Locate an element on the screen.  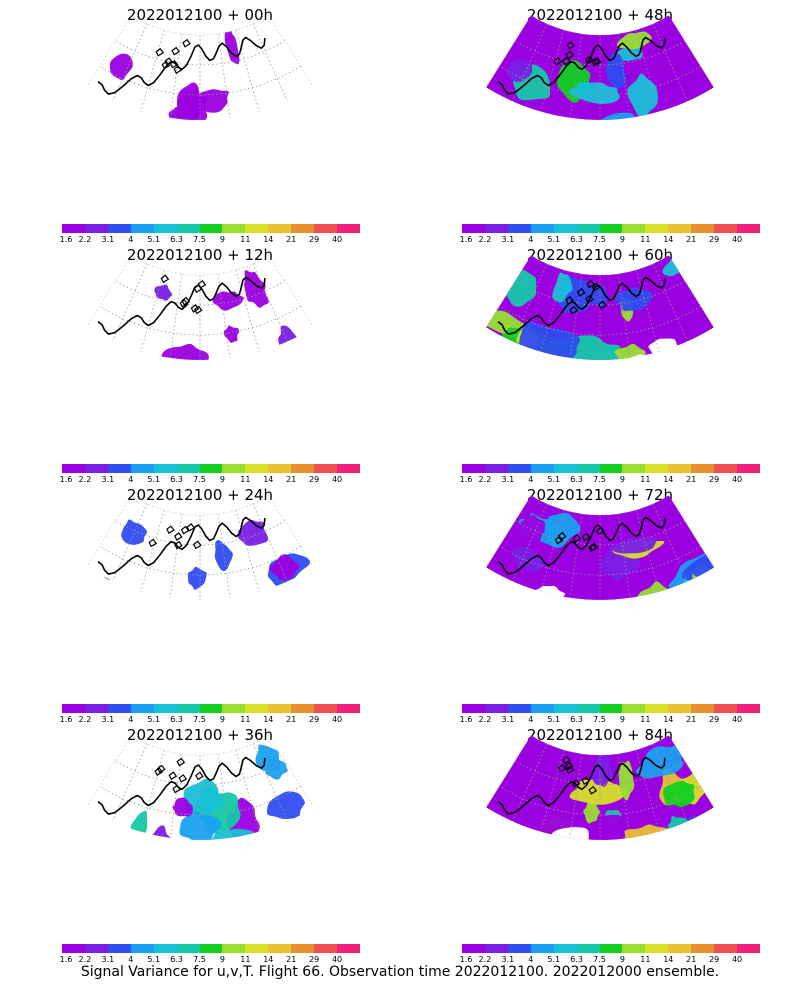
colorbar-tick-label: 1.6 is located at coordinates (66, 479).